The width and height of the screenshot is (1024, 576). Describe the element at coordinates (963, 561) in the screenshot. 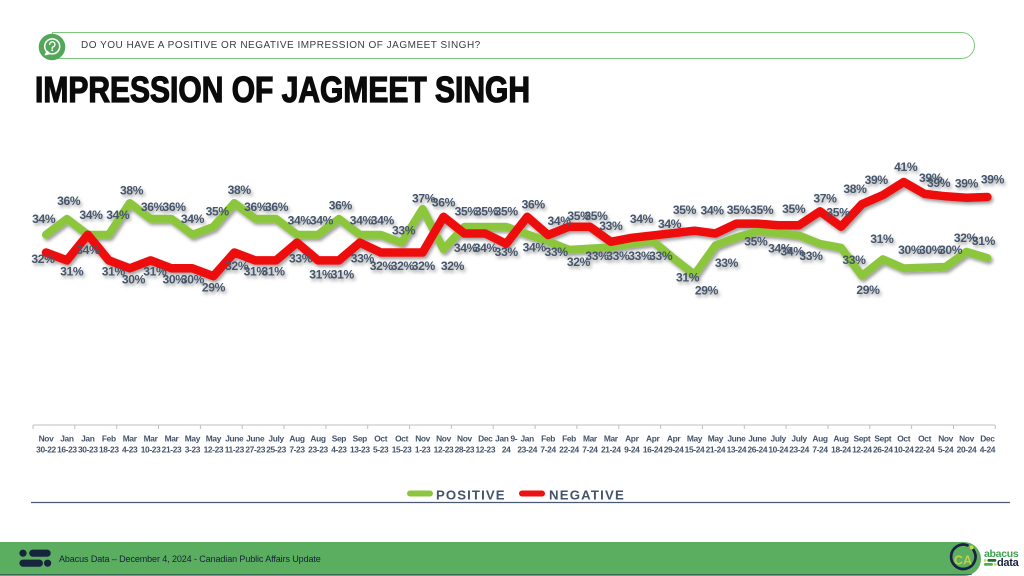

I see `svg-text: CA` at that location.